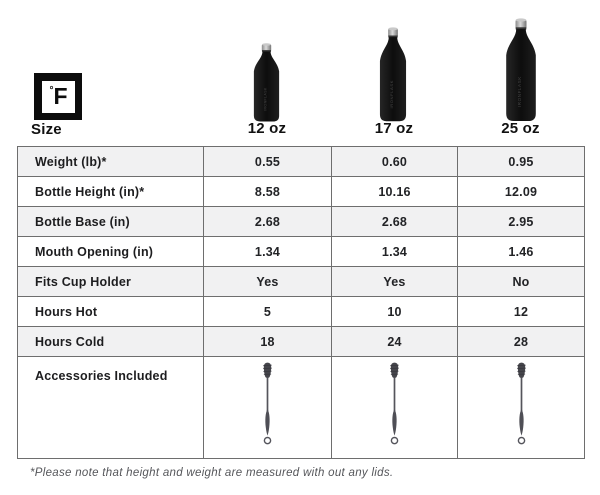 This screenshot has width=600, height=495. I want to click on table-row: Mouth Opening (in) 1.34 1.34 1.46, so click(301, 251).